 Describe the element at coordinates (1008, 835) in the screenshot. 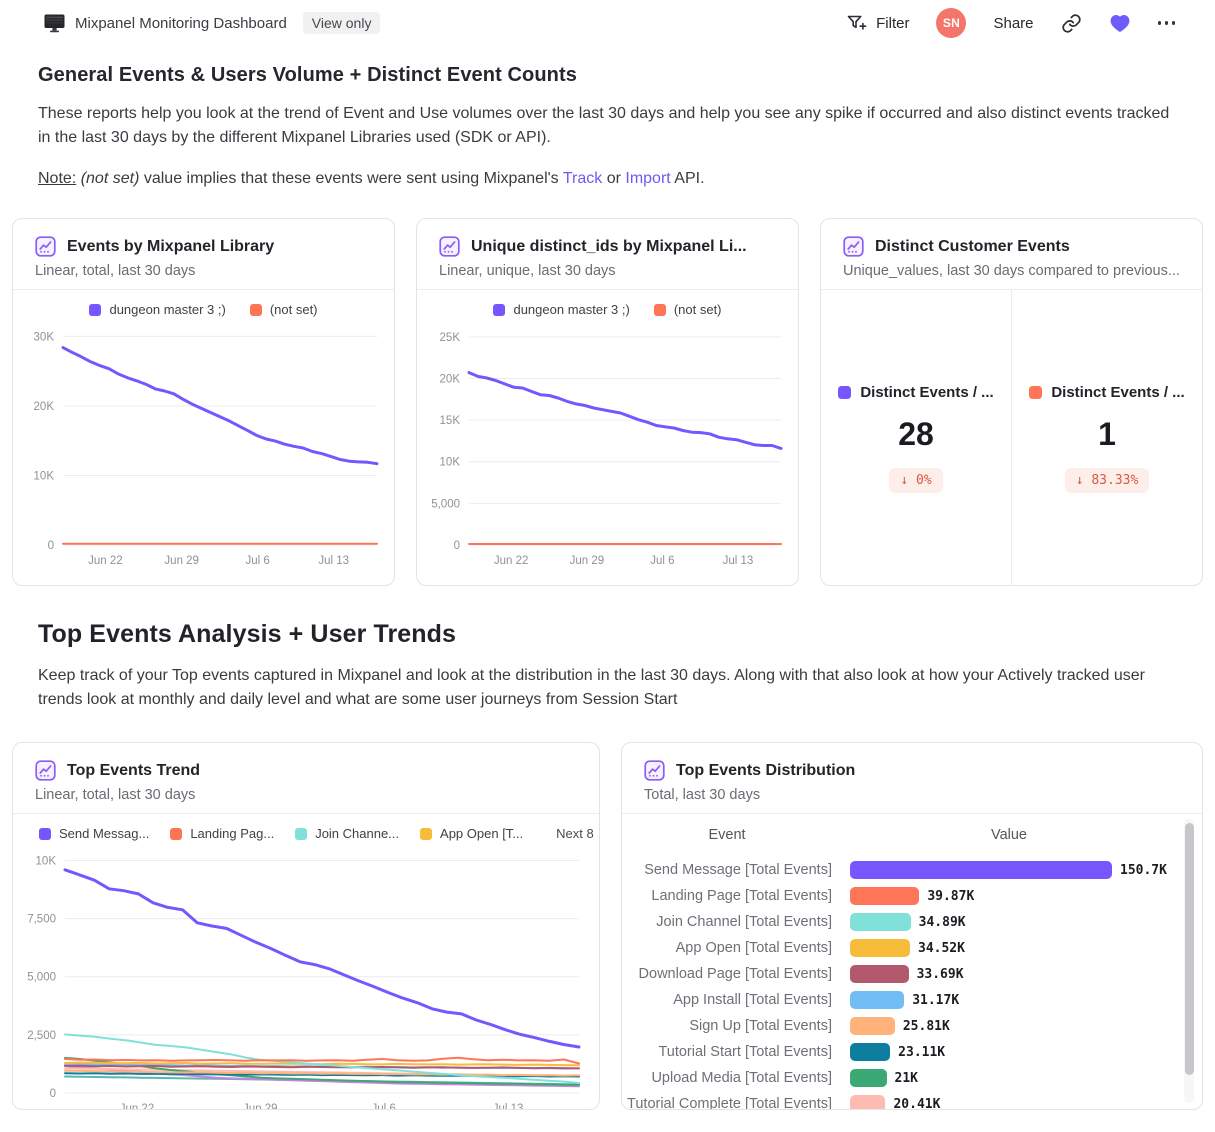

I see `column-header-value: Value` at that location.